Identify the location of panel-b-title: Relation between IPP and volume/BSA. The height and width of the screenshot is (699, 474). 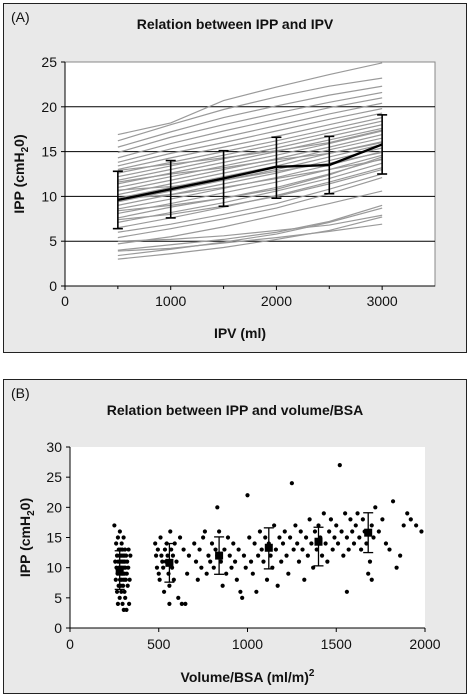
(235, 410).